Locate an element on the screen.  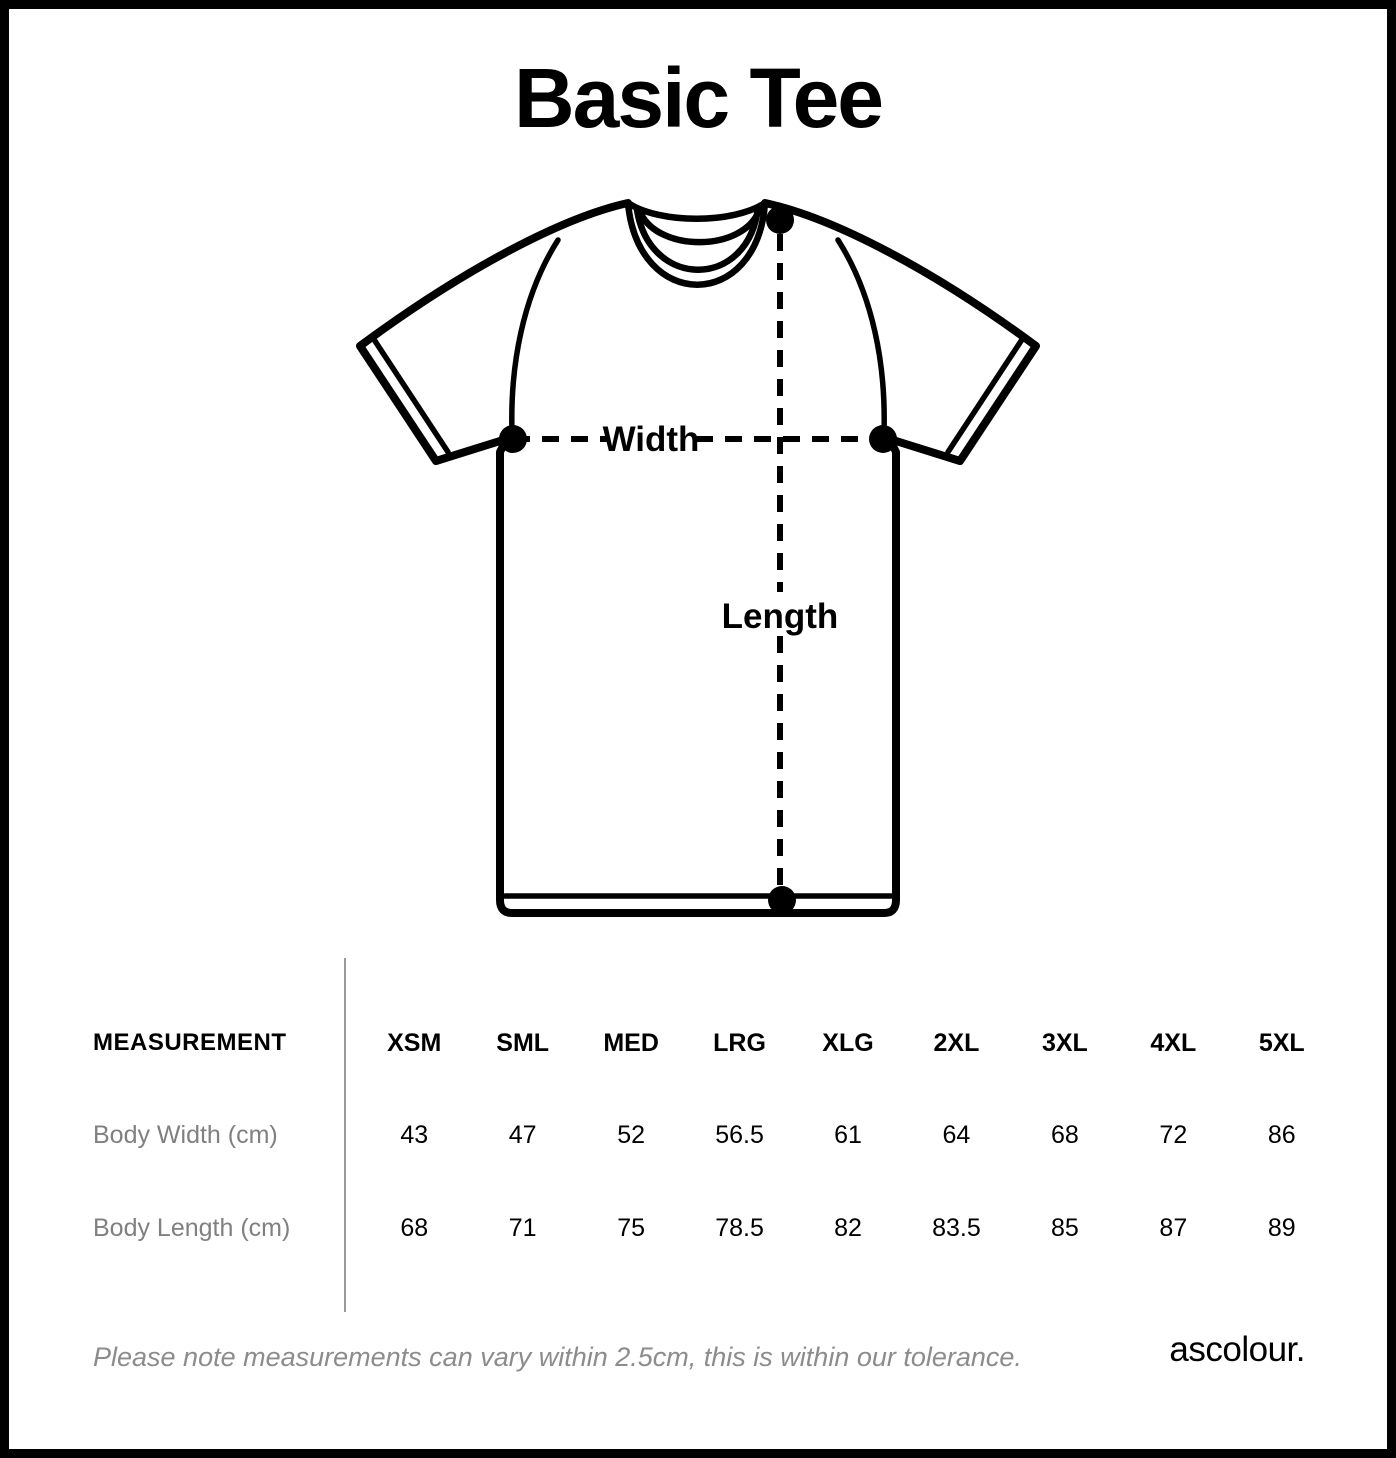
body-length-value: 85 is located at coordinates (1064, 1227).